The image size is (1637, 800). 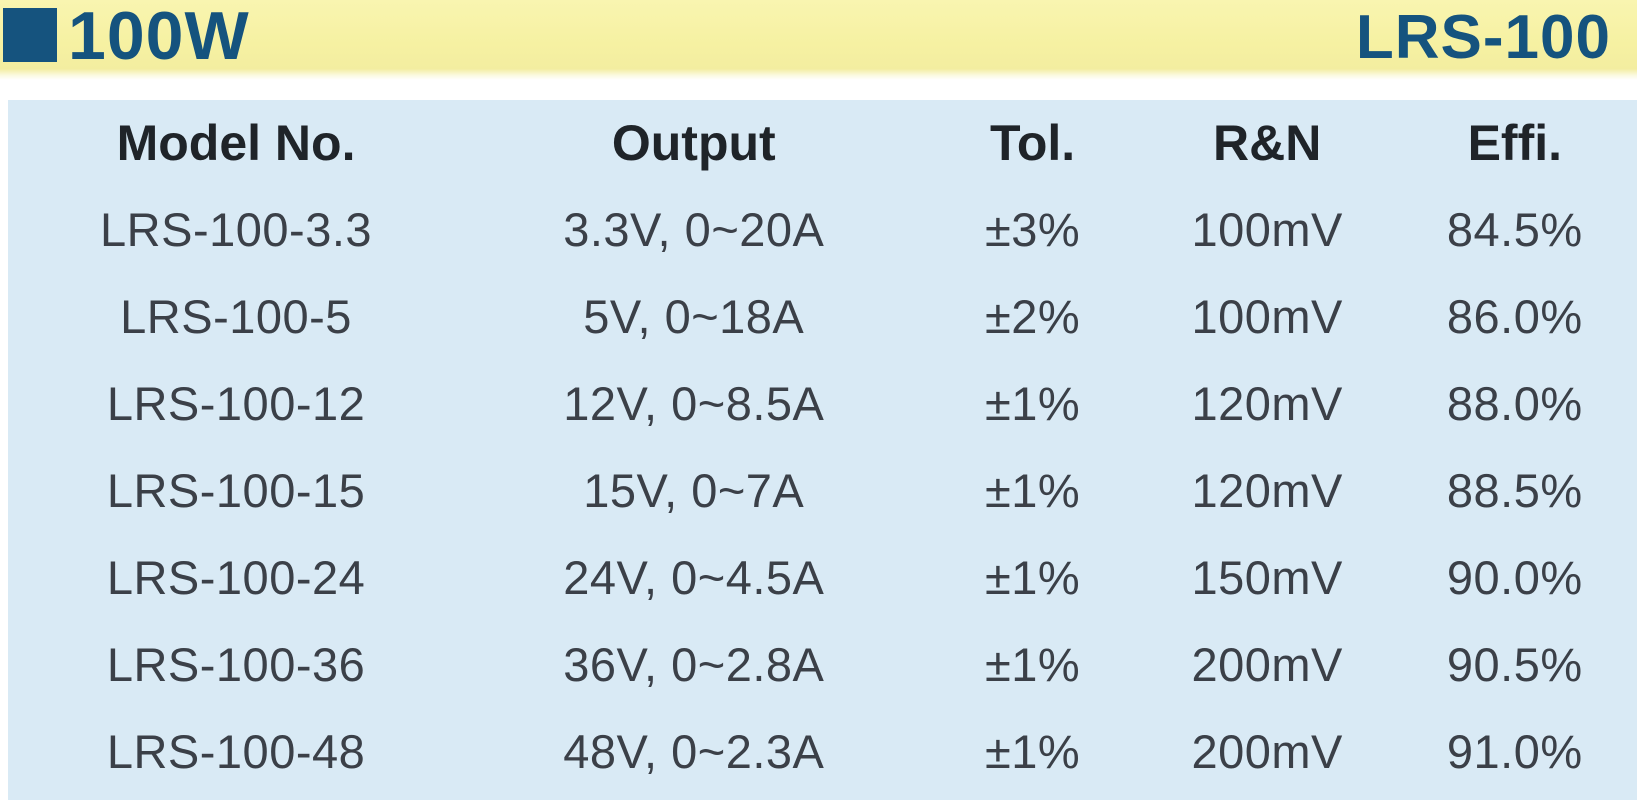 What do you see at coordinates (1033, 143) in the screenshot?
I see `column-header: Tol.` at bounding box center [1033, 143].